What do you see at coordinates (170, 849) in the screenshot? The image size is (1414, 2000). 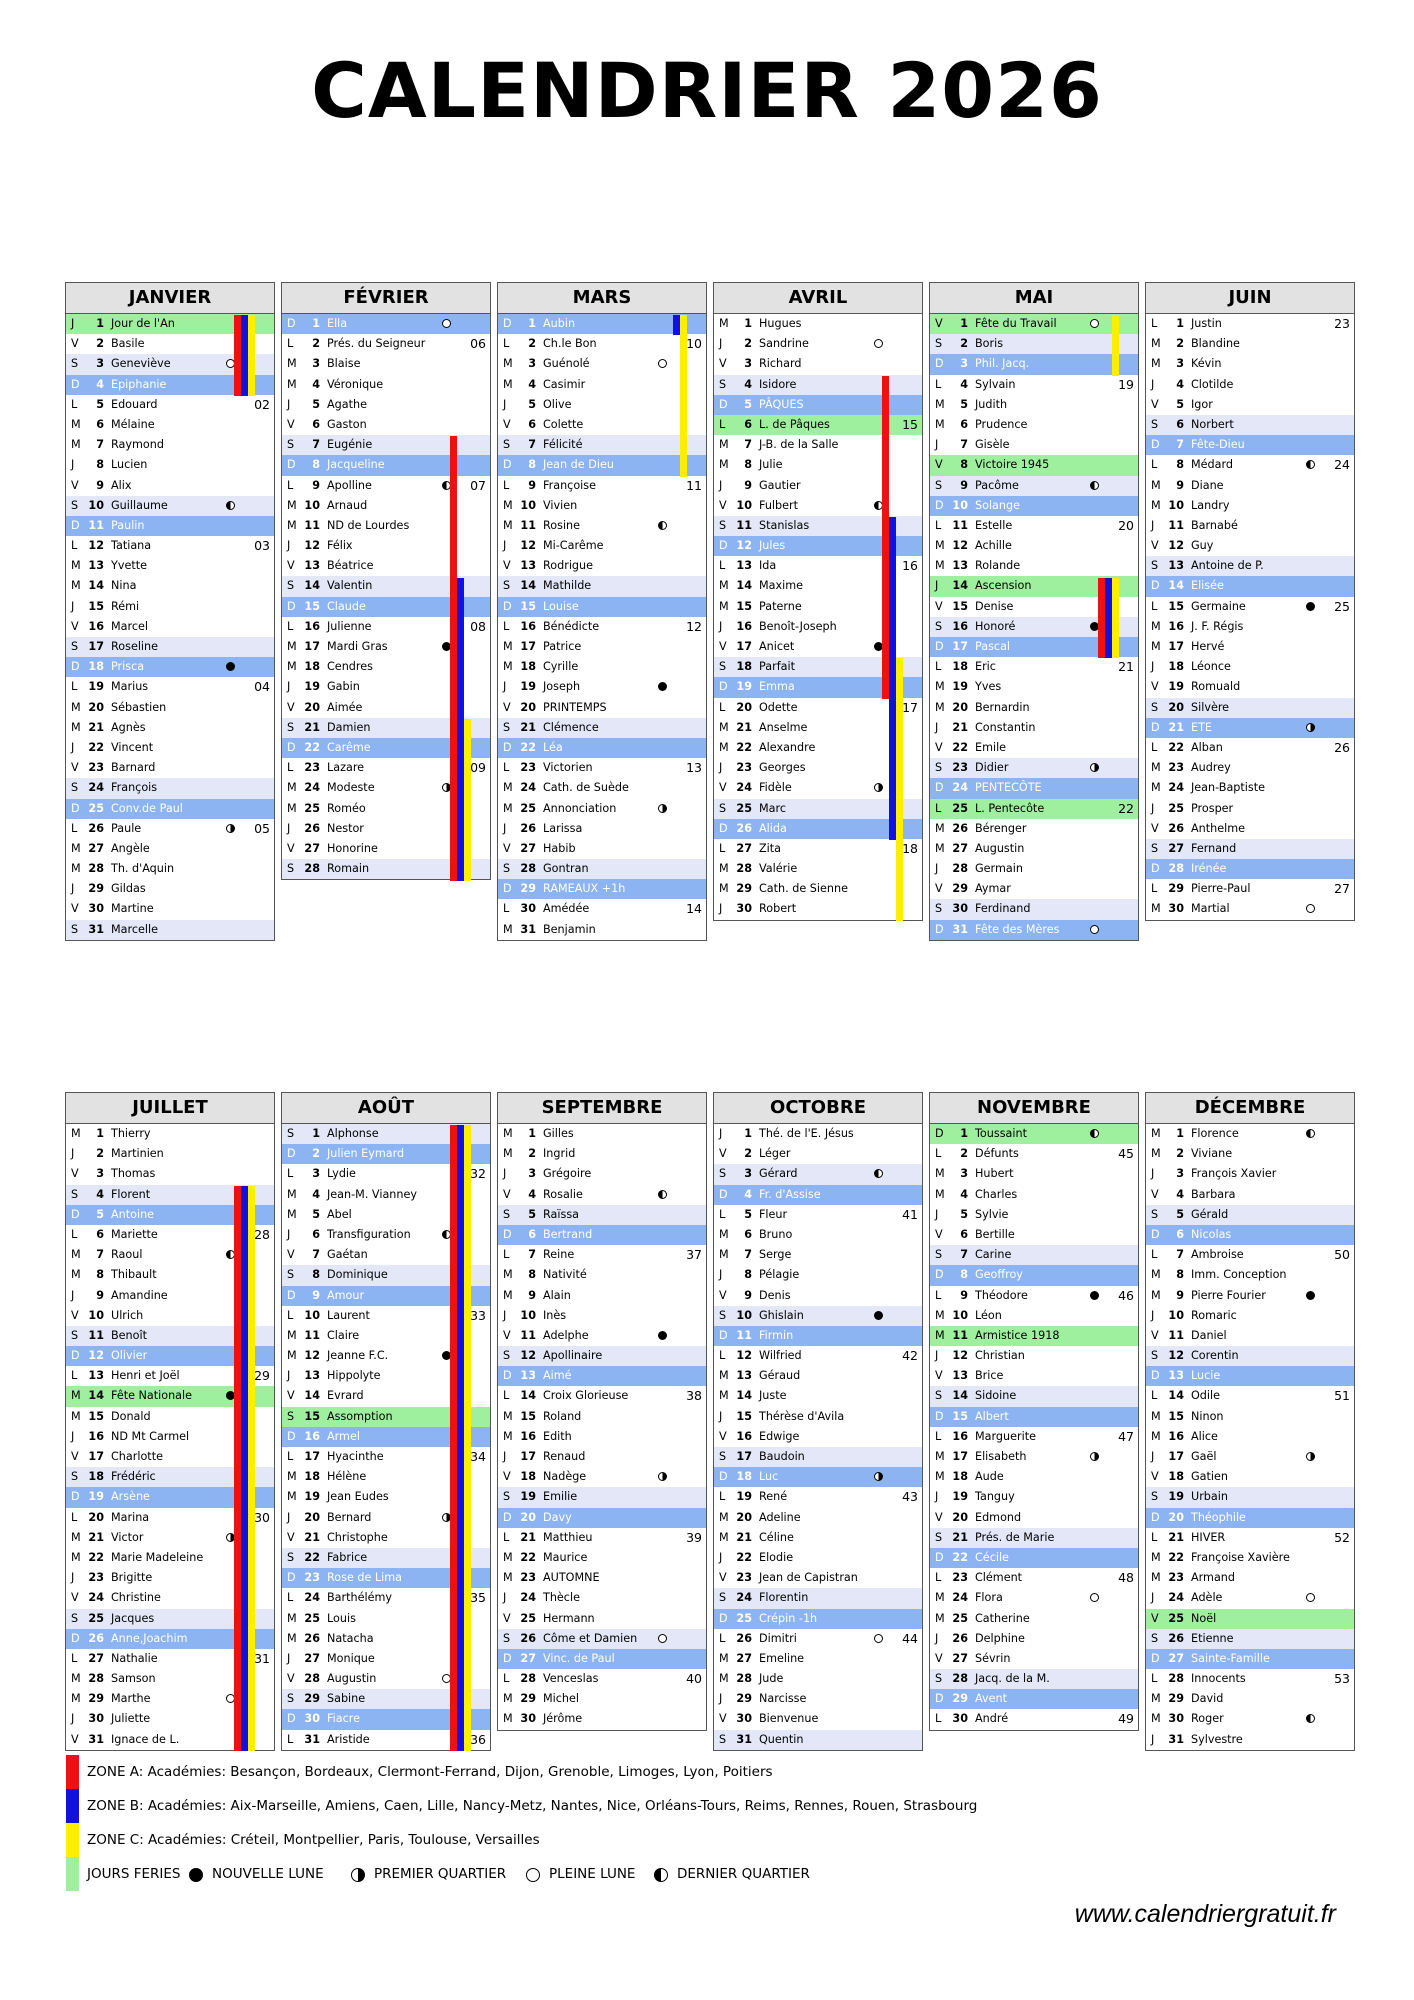 I see `day-row: M 27 Angèle` at bounding box center [170, 849].